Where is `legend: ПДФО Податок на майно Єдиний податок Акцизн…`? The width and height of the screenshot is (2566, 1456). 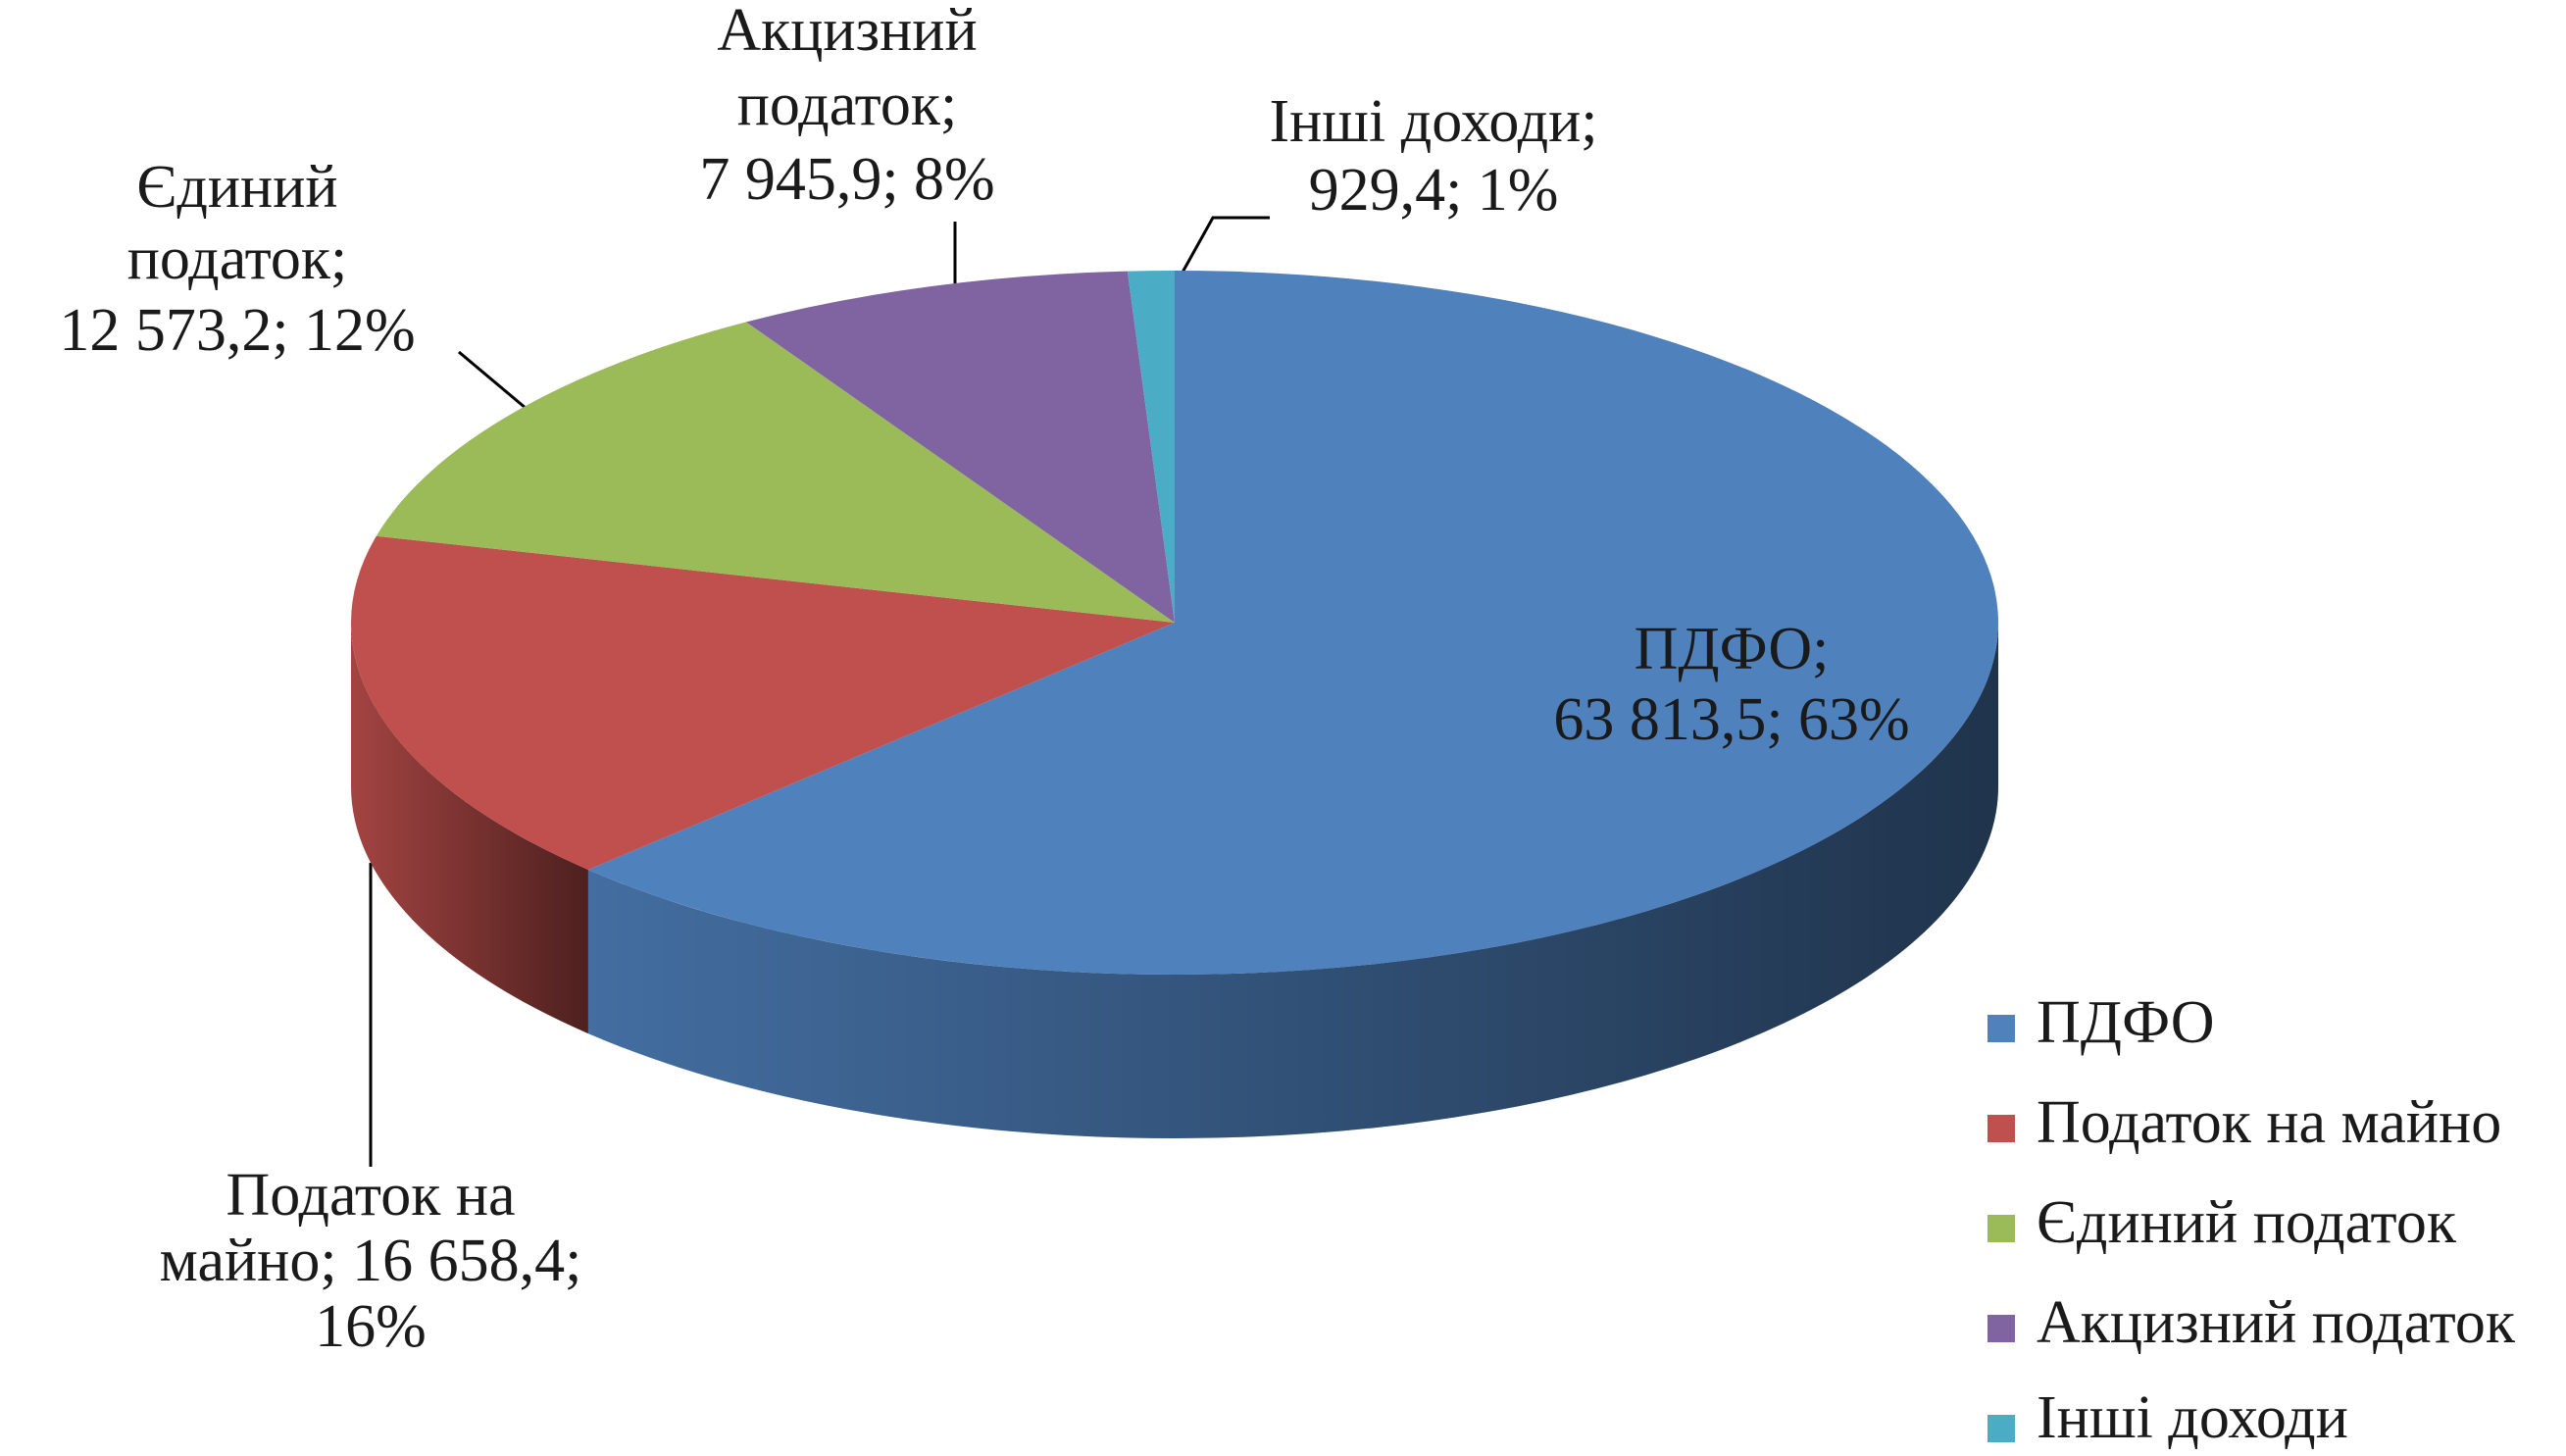 legend: ПДФО Податок на майно Єдиний податок Акцизн… is located at coordinates (2251, 1220).